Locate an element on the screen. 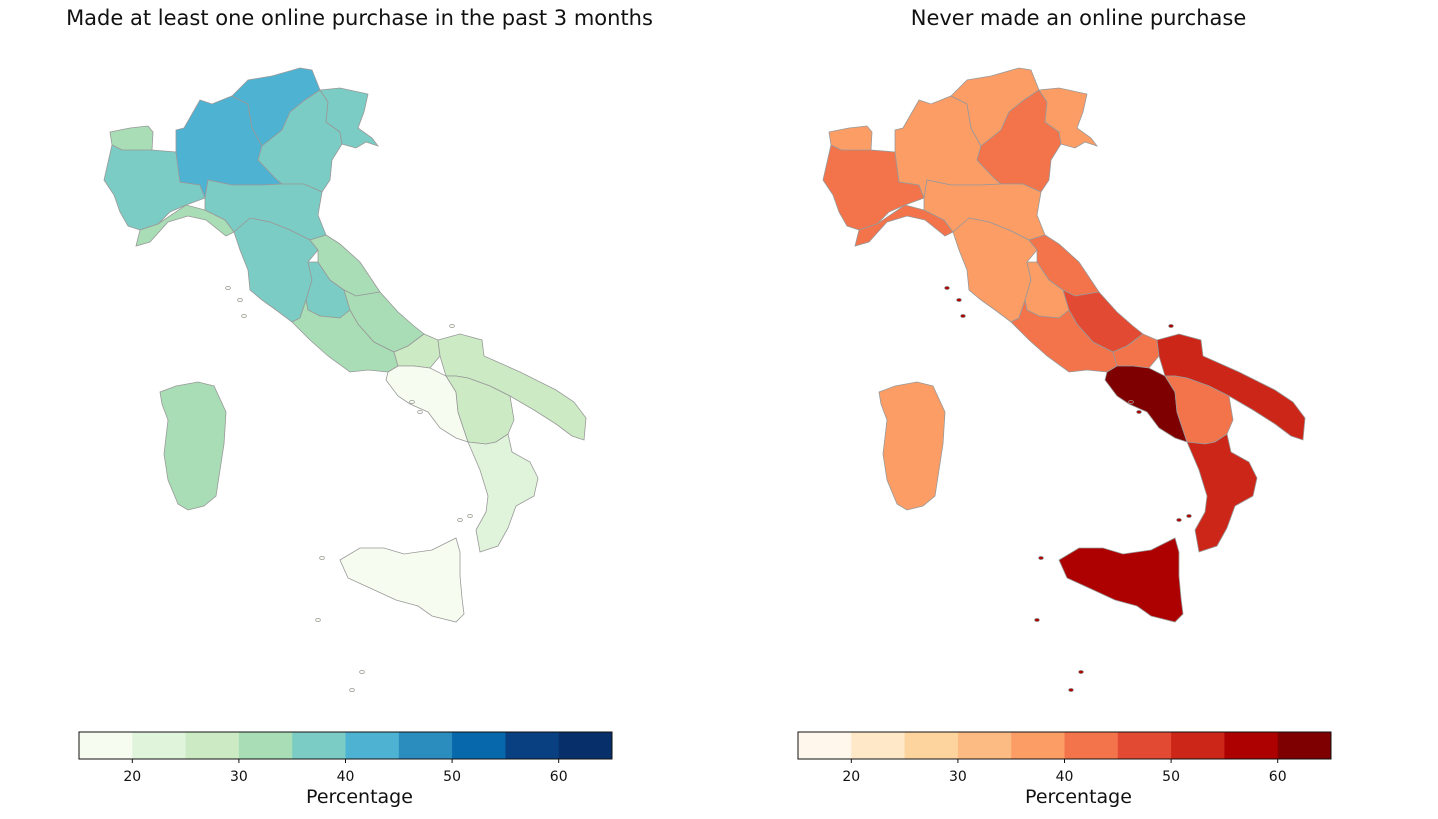 This screenshot has height=819, width=1438. map-title: Never made an online purchase is located at coordinates (1078, 18).